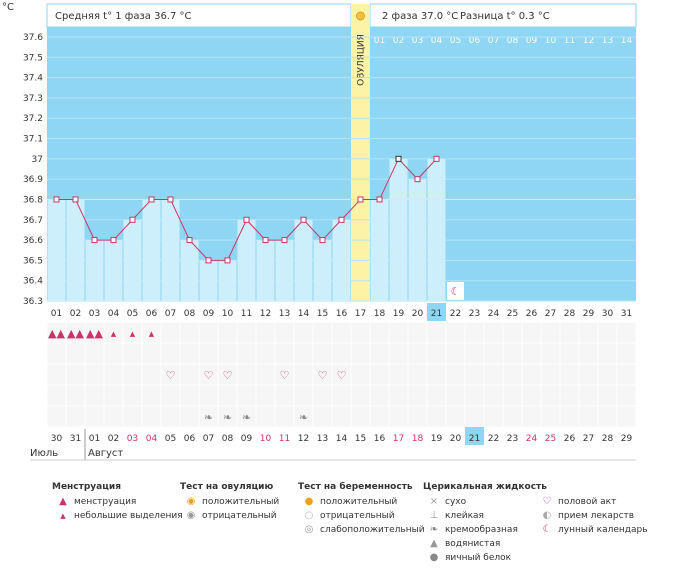 The width and height of the screenshot is (675, 587). Describe the element at coordinates (456, 291) in the screenshot. I see `moon-icon: ☾` at that location.